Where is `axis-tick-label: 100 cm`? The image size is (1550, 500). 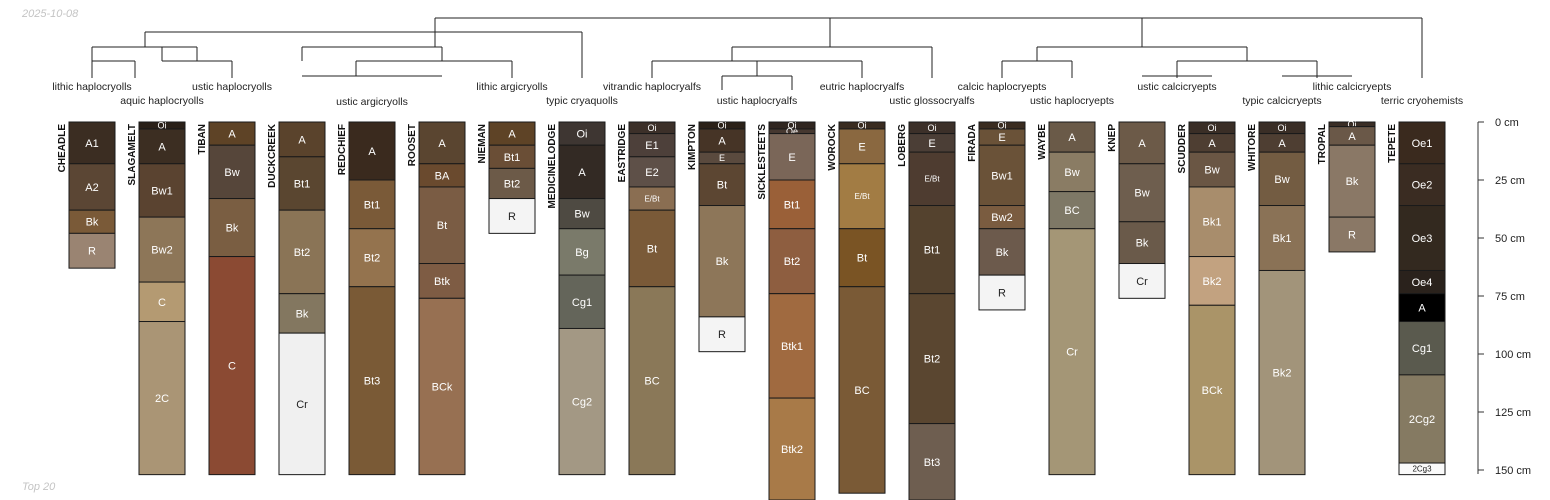 axis-tick-label: 100 cm is located at coordinates (1513, 355).